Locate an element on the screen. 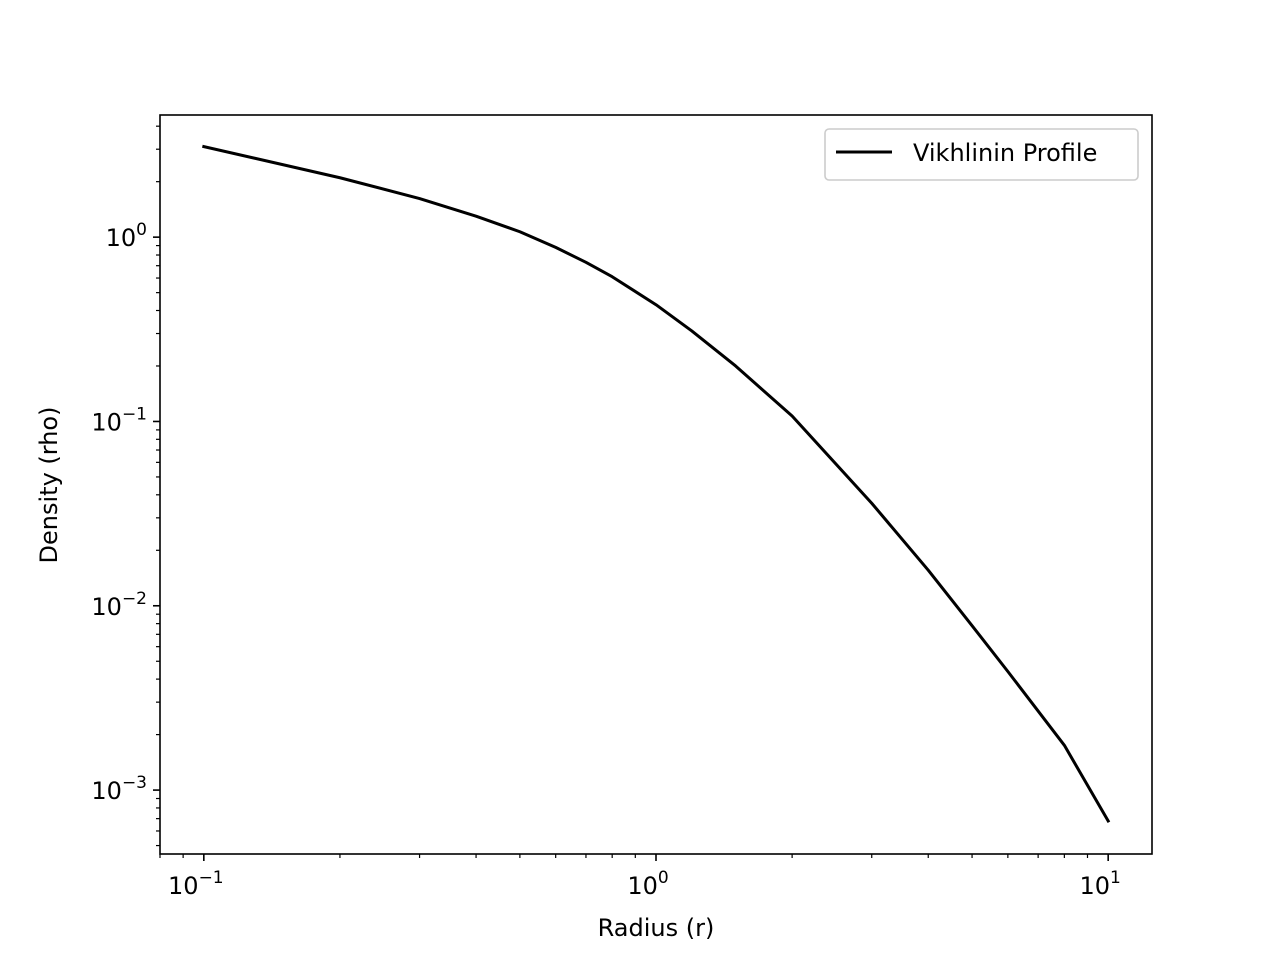 The height and width of the screenshot is (960, 1280). legend: Vikhlinin Profile is located at coordinates (981, 154).